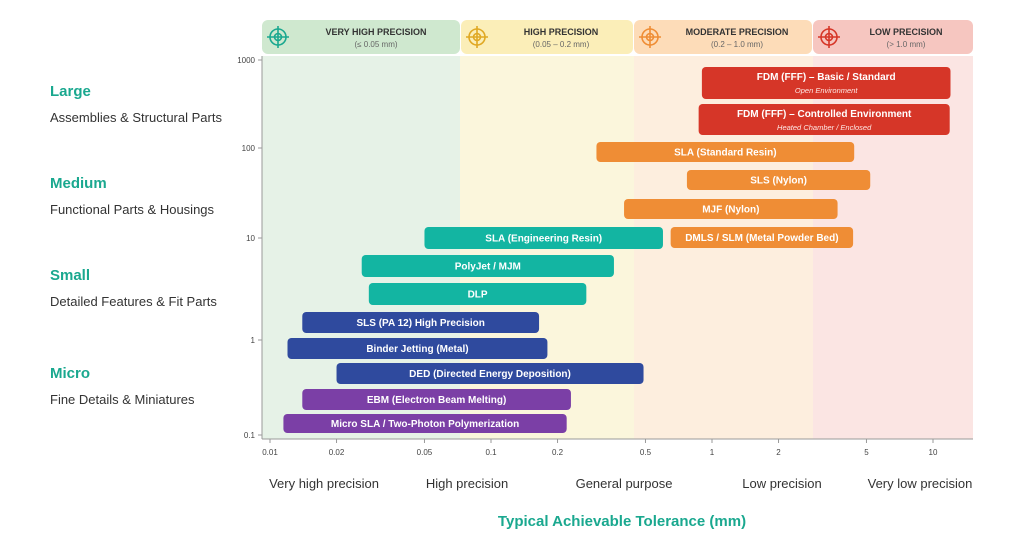 The height and width of the screenshot is (550, 1024). I want to click on process-bar: SLA (Standard Resin), so click(725, 152).